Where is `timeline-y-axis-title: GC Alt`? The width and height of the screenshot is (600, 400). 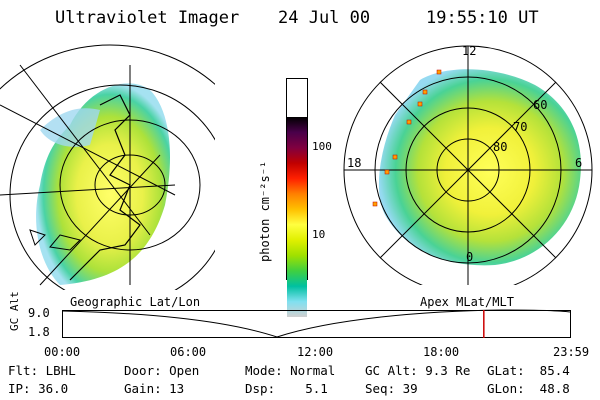
timeline-y-axis-title: GC Alt is located at coordinates (14, 311).